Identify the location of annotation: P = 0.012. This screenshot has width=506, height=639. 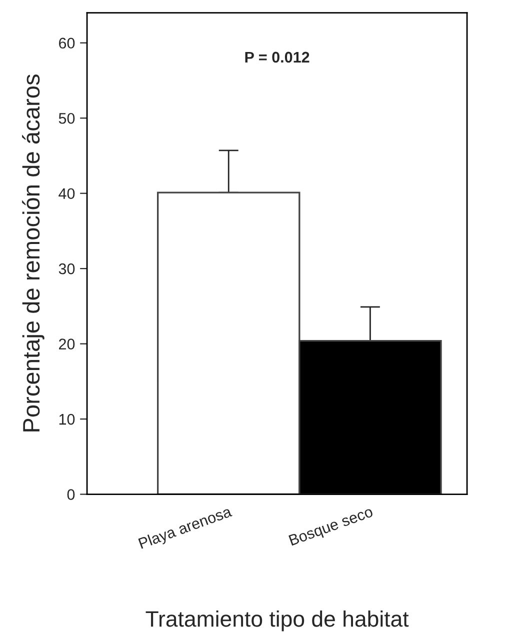
(277, 57).